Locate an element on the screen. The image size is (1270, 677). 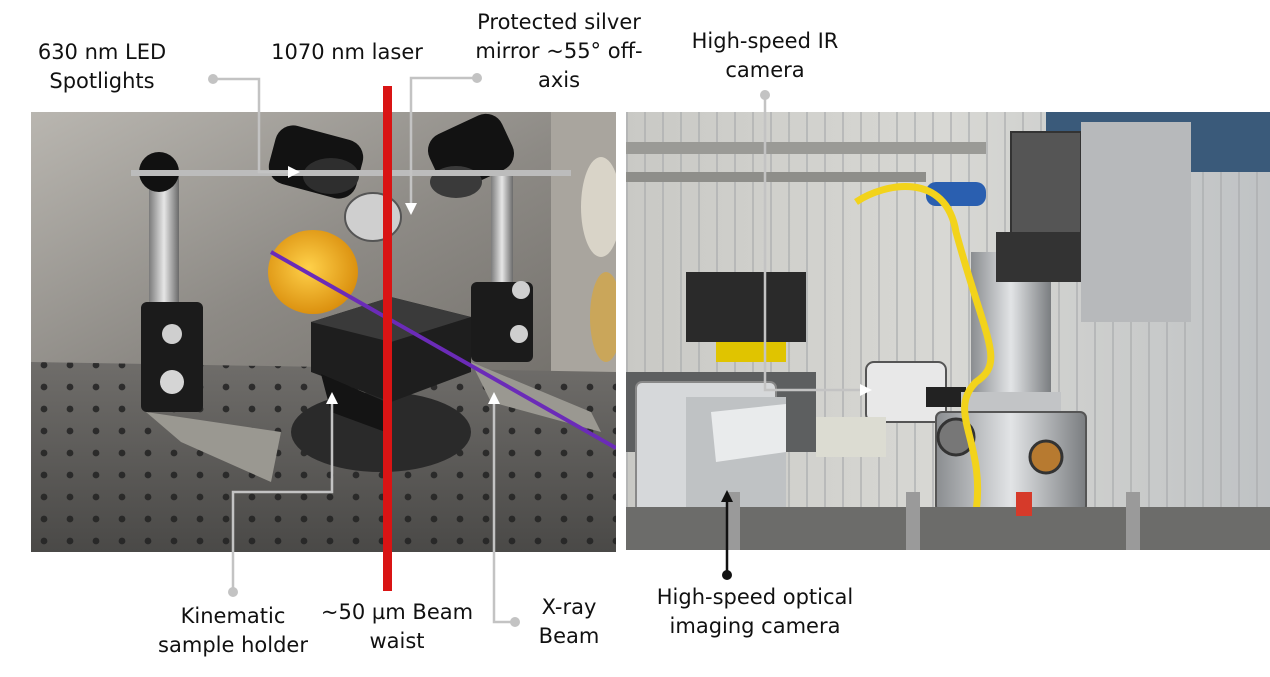
laser-label: 1070 nm laser is located at coordinates (347, 52).